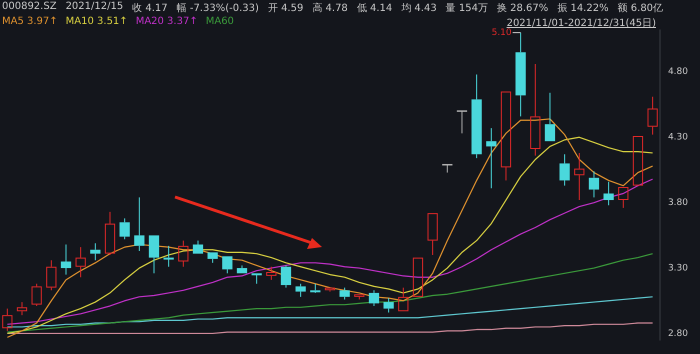  Describe the element at coordinates (97, 21) in the screenshot. I see `text: MA10 3.51↑` at that location.